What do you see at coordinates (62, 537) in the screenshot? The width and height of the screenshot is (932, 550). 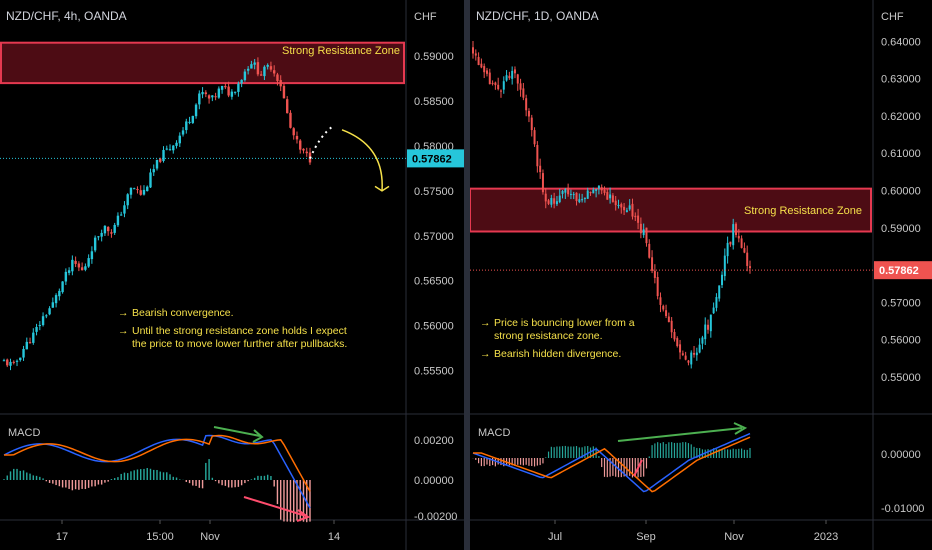 I see `time-tick-label: 17` at bounding box center [62, 537].